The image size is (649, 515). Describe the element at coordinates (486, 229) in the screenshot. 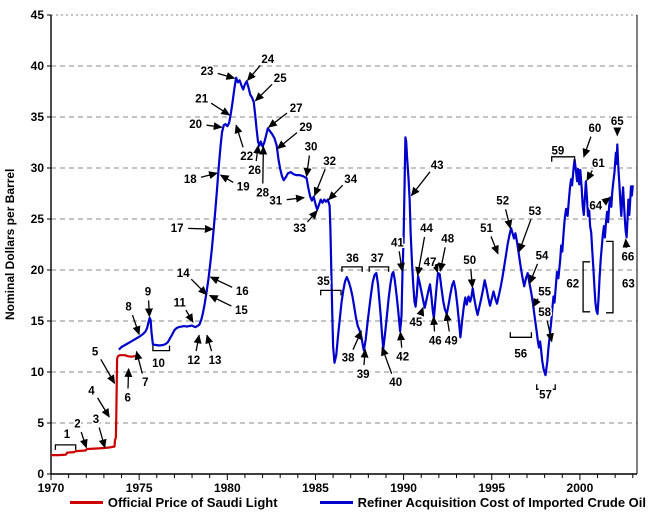

I see `event-number-label: 51` at that location.